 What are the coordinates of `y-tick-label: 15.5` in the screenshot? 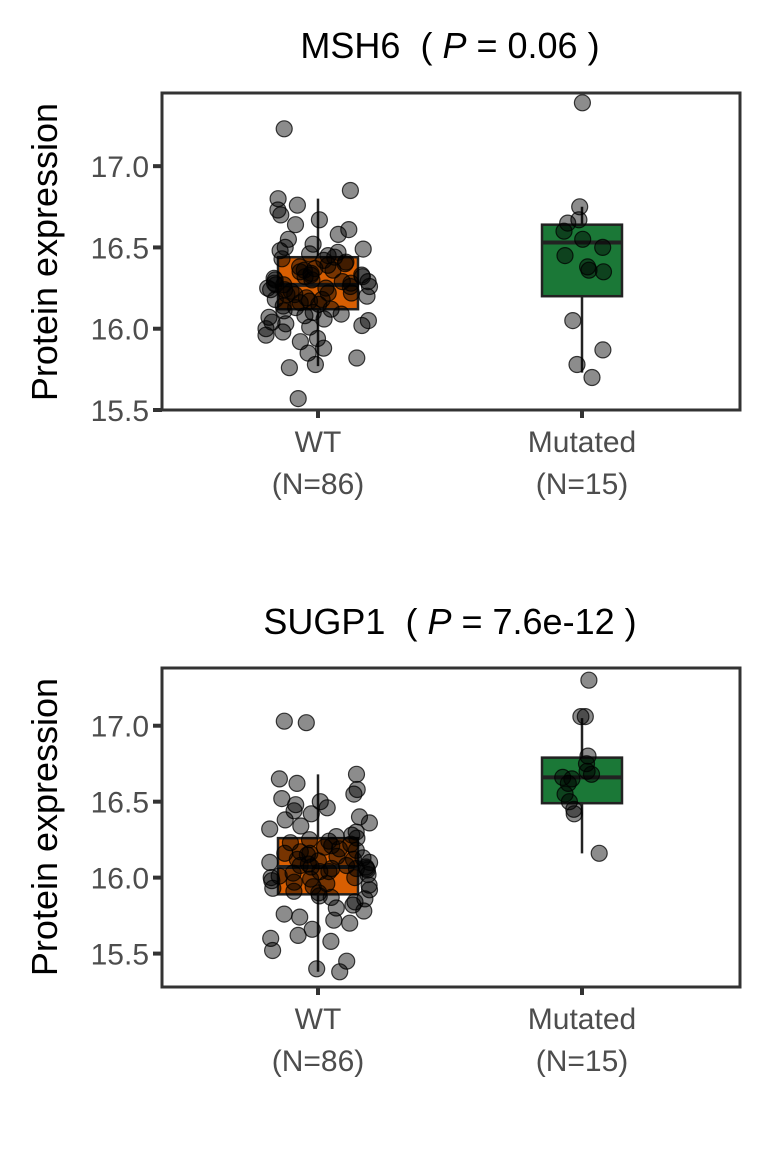 It's located at (120, 411).